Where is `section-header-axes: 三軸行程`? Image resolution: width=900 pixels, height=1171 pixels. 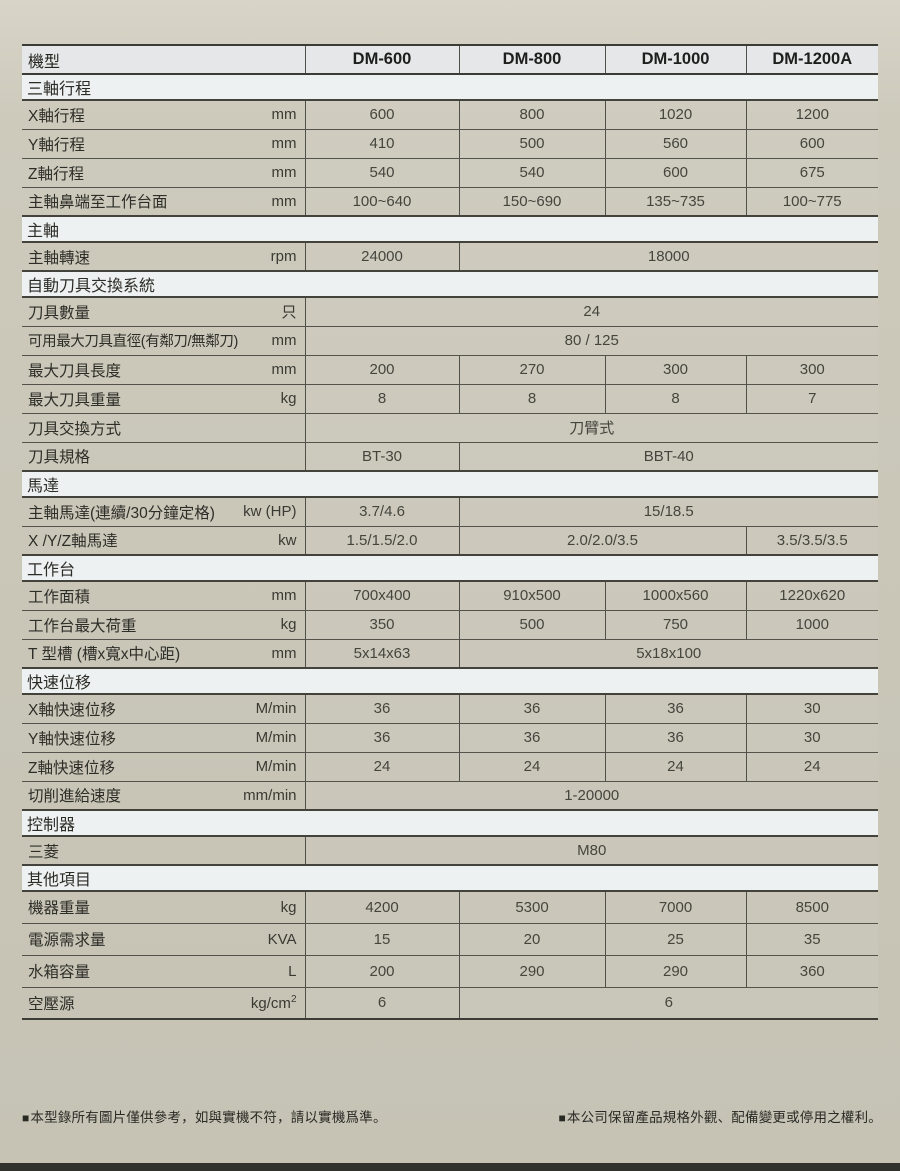
section-header-axes: 三軸行程 is located at coordinates (450, 87).